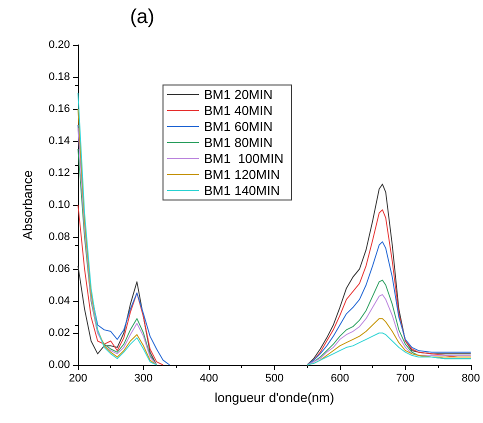 The height and width of the screenshot is (423, 483). What do you see at coordinates (59, 237) in the screenshot?
I see `y-tick-label: 0.08` at bounding box center [59, 237].